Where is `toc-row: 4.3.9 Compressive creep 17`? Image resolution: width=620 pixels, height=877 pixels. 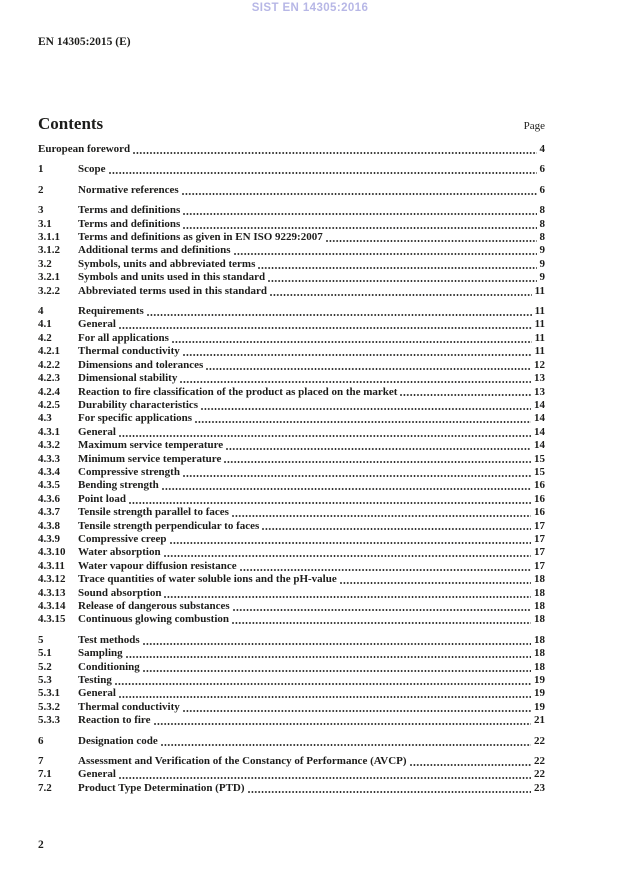 toc-row: 4.3.9 Compressive creep 17 is located at coordinates (291, 539).